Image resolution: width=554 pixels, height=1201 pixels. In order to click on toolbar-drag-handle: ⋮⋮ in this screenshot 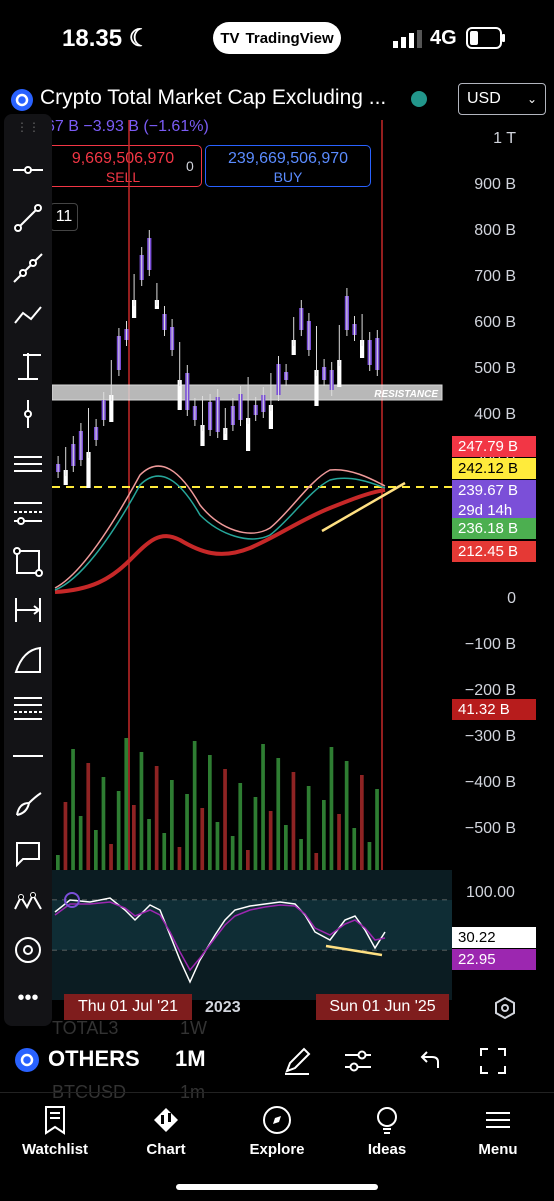, I will do `click(28, 127)`.